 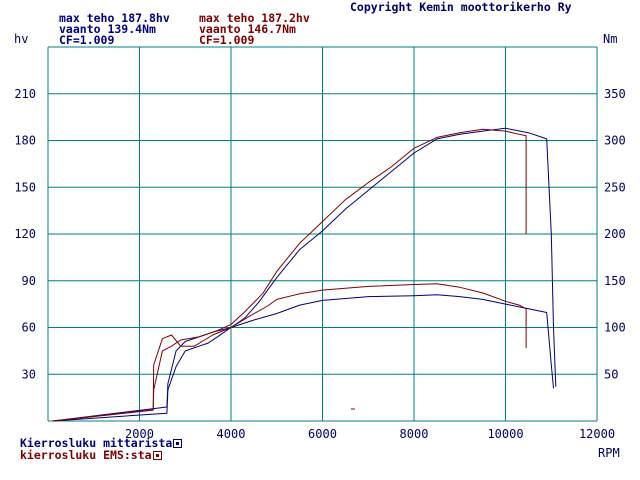 What do you see at coordinates (29, 281) in the screenshot?
I see `y-left-tick-label: 90` at bounding box center [29, 281].